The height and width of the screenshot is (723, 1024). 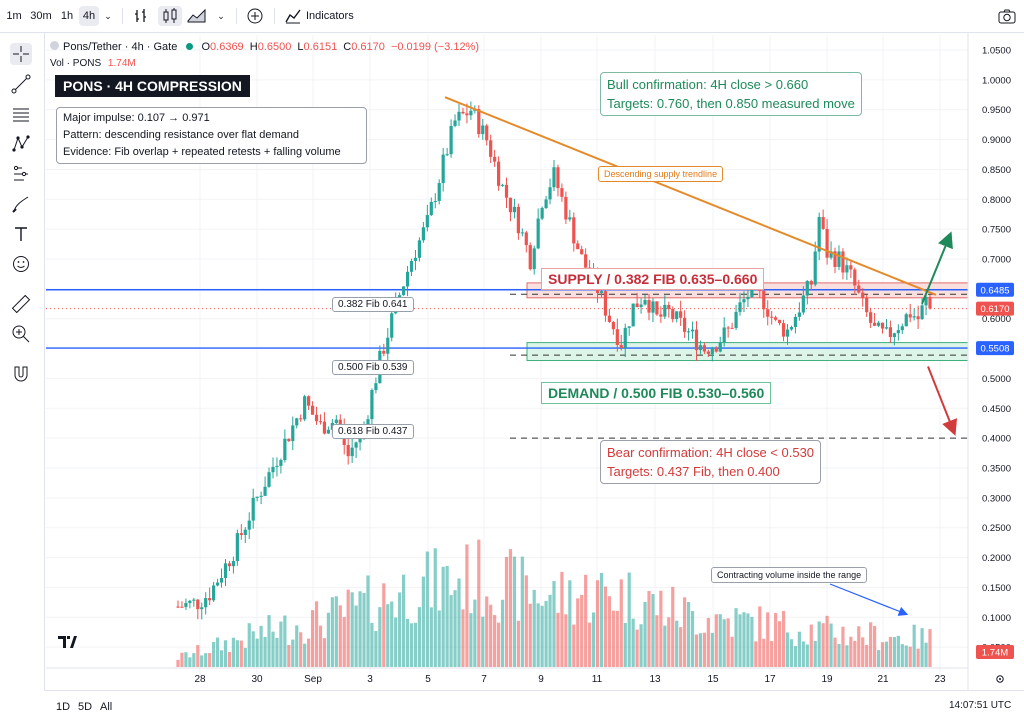 I want to click on y-tick-label: 0.1000, so click(x=996, y=618).